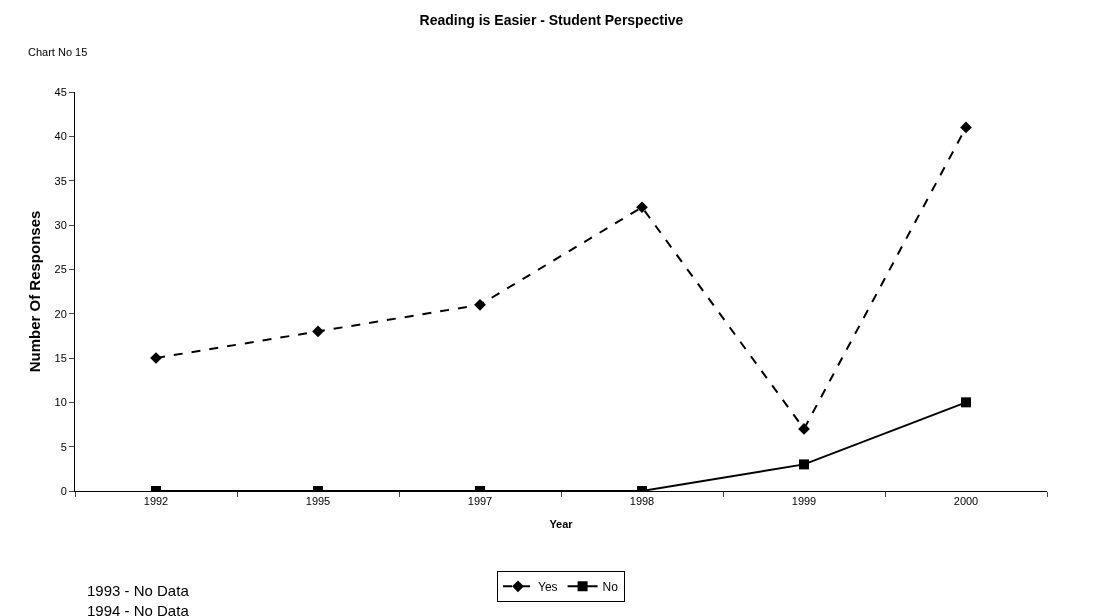 Image resolution: width=1103 pixels, height=616 pixels. Describe the element at coordinates (60, 91) in the screenshot. I see `y-tick-label: 45` at that location.